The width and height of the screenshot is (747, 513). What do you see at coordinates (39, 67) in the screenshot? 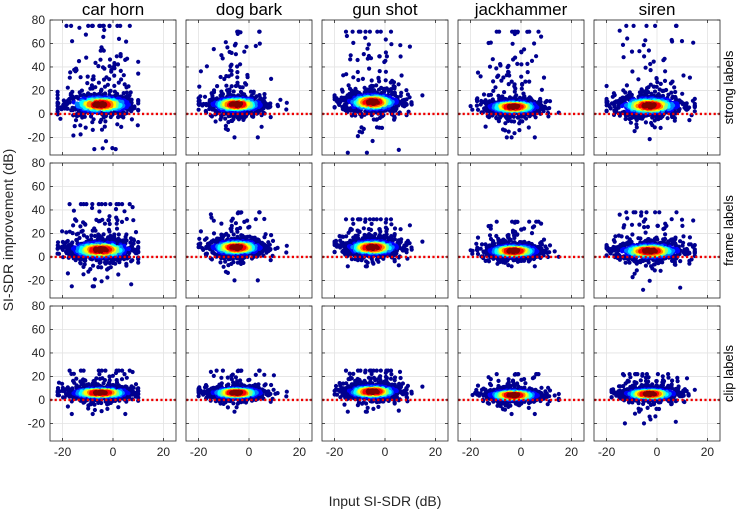
I see `y-tick-label: 40` at bounding box center [39, 67].